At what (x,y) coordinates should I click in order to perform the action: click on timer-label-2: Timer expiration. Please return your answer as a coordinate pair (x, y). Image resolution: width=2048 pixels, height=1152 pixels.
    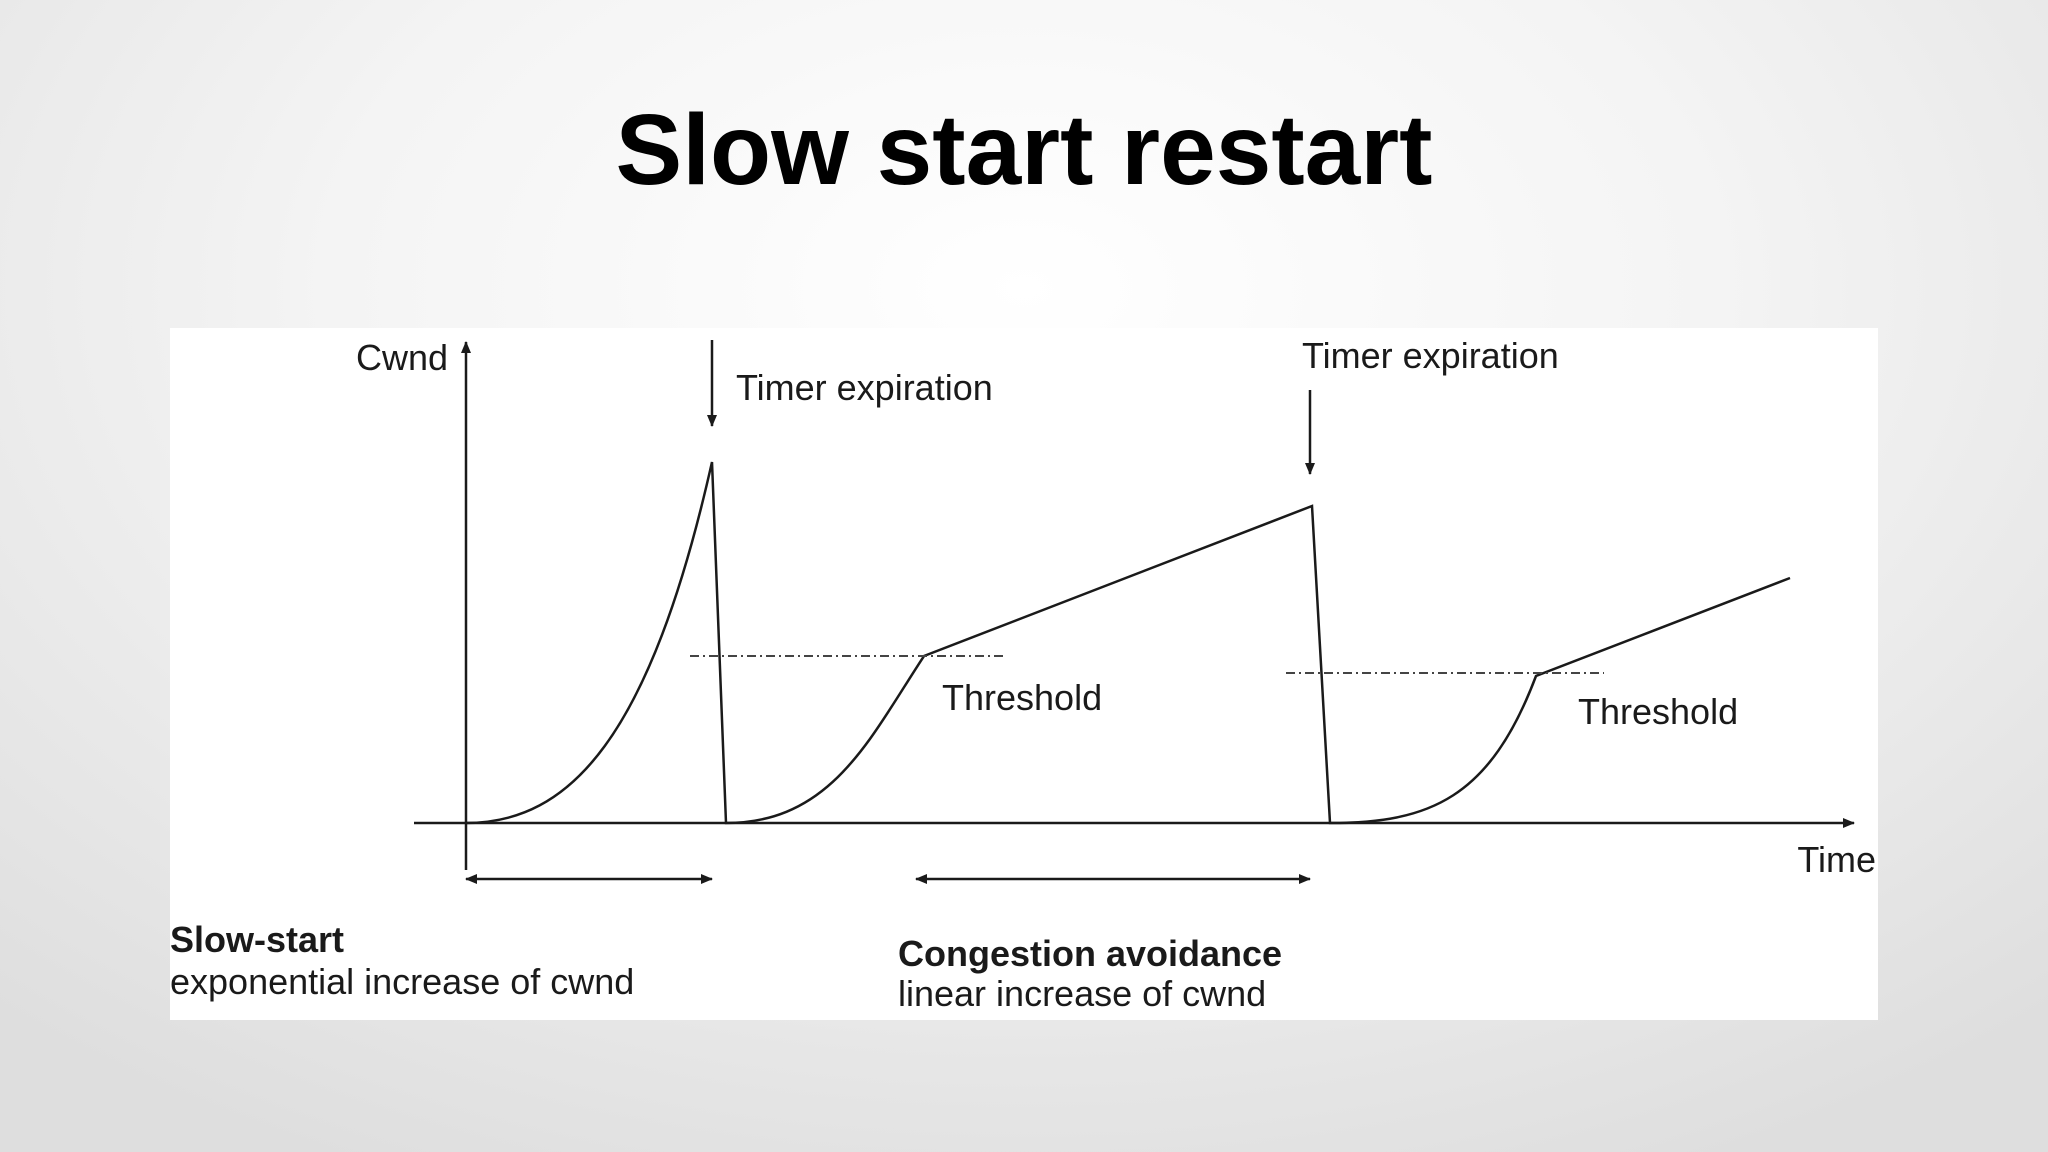
    Looking at the image, I should click on (1430, 355).